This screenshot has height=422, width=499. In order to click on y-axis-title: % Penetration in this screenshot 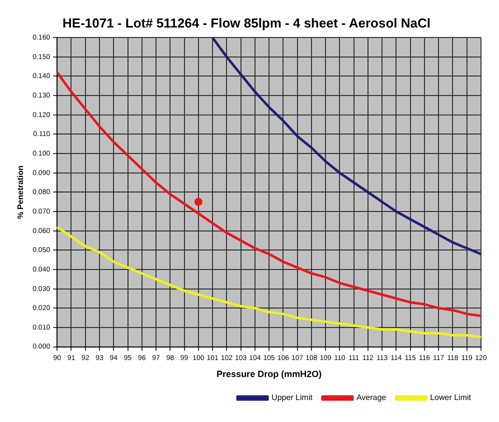, I will do `click(21, 192)`.